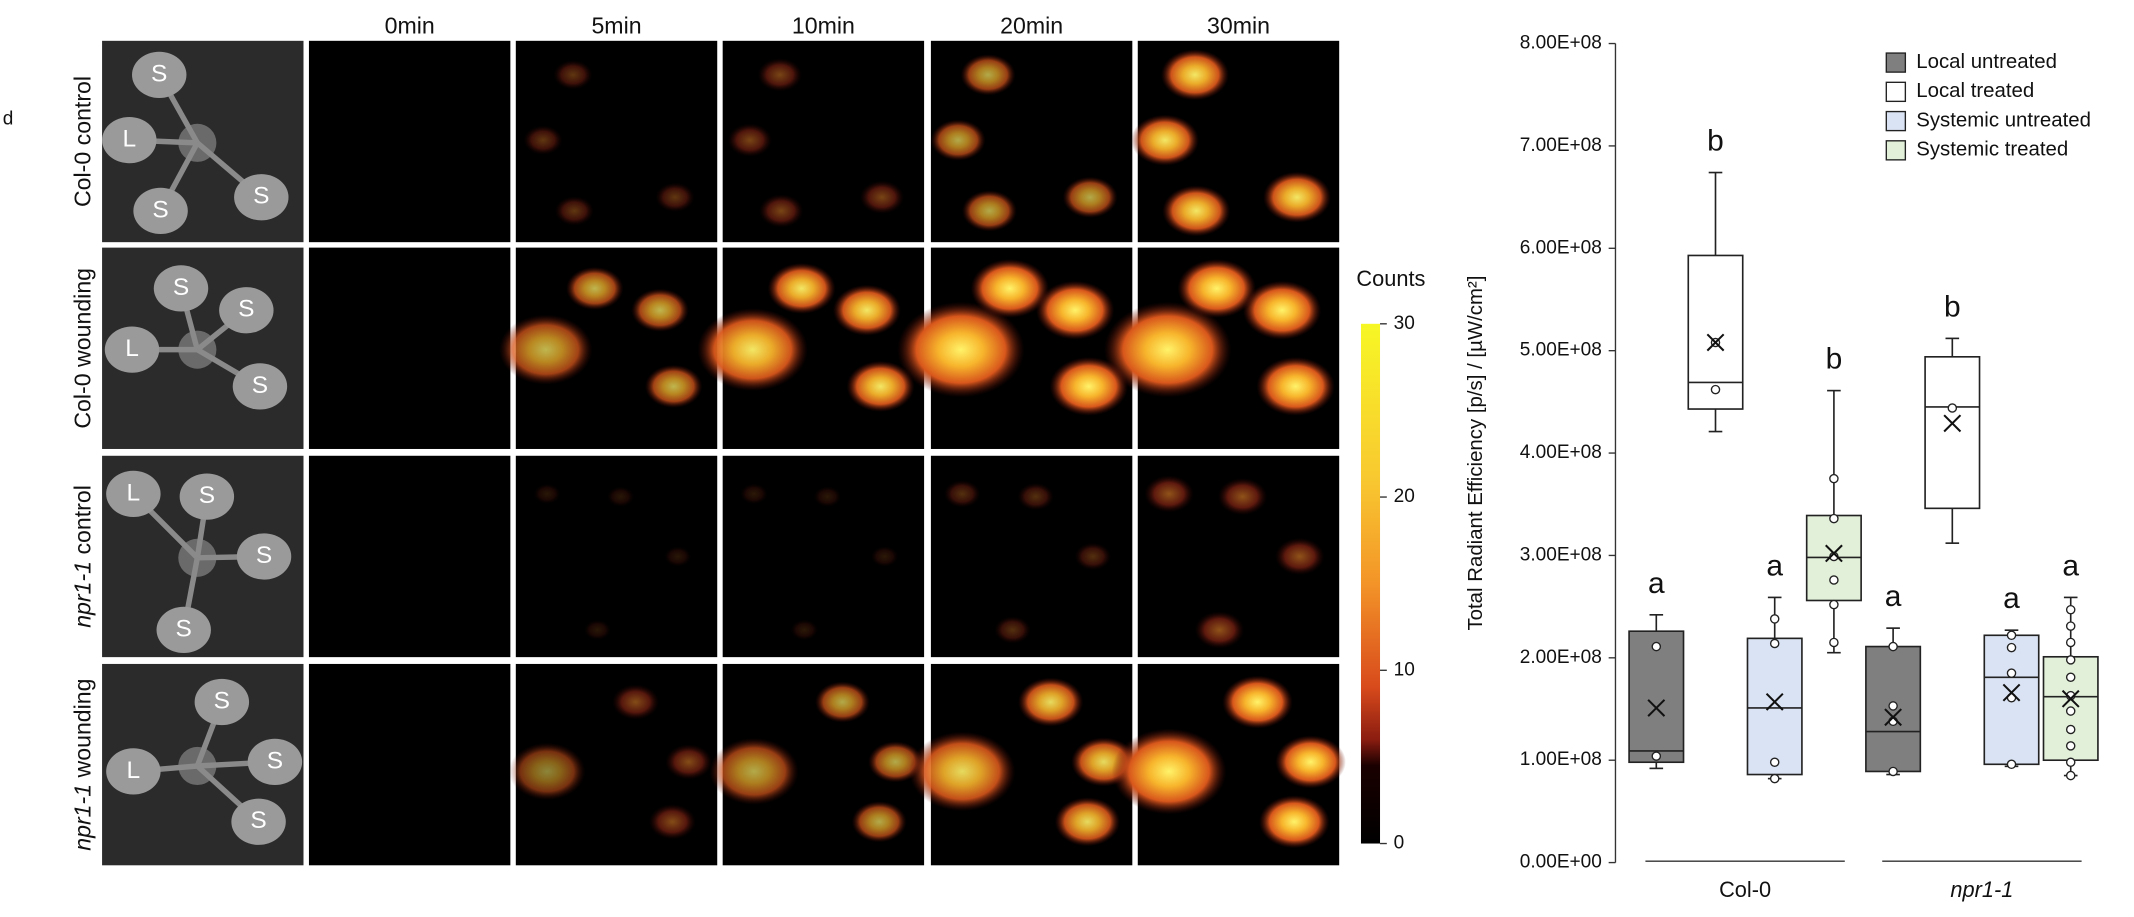 This screenshot has width=2134, height=917. I want to click on time-header: 30min, so click(1238, 25).